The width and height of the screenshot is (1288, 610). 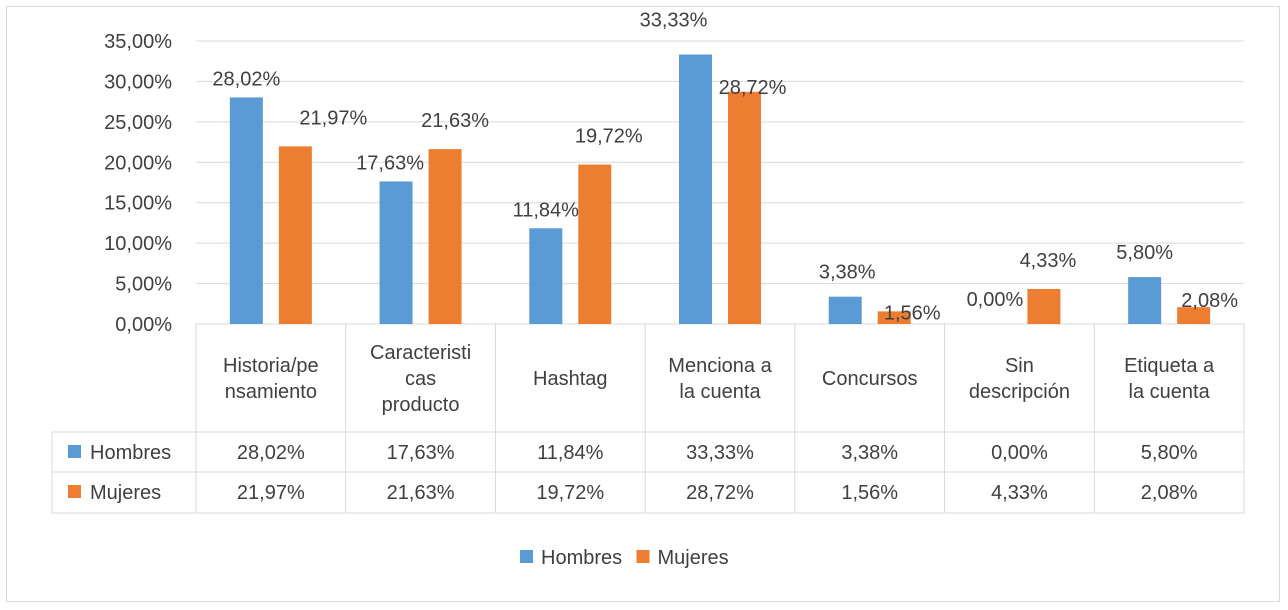 I want to click on table-cell: 28,02%, so click(x=271, y=453).